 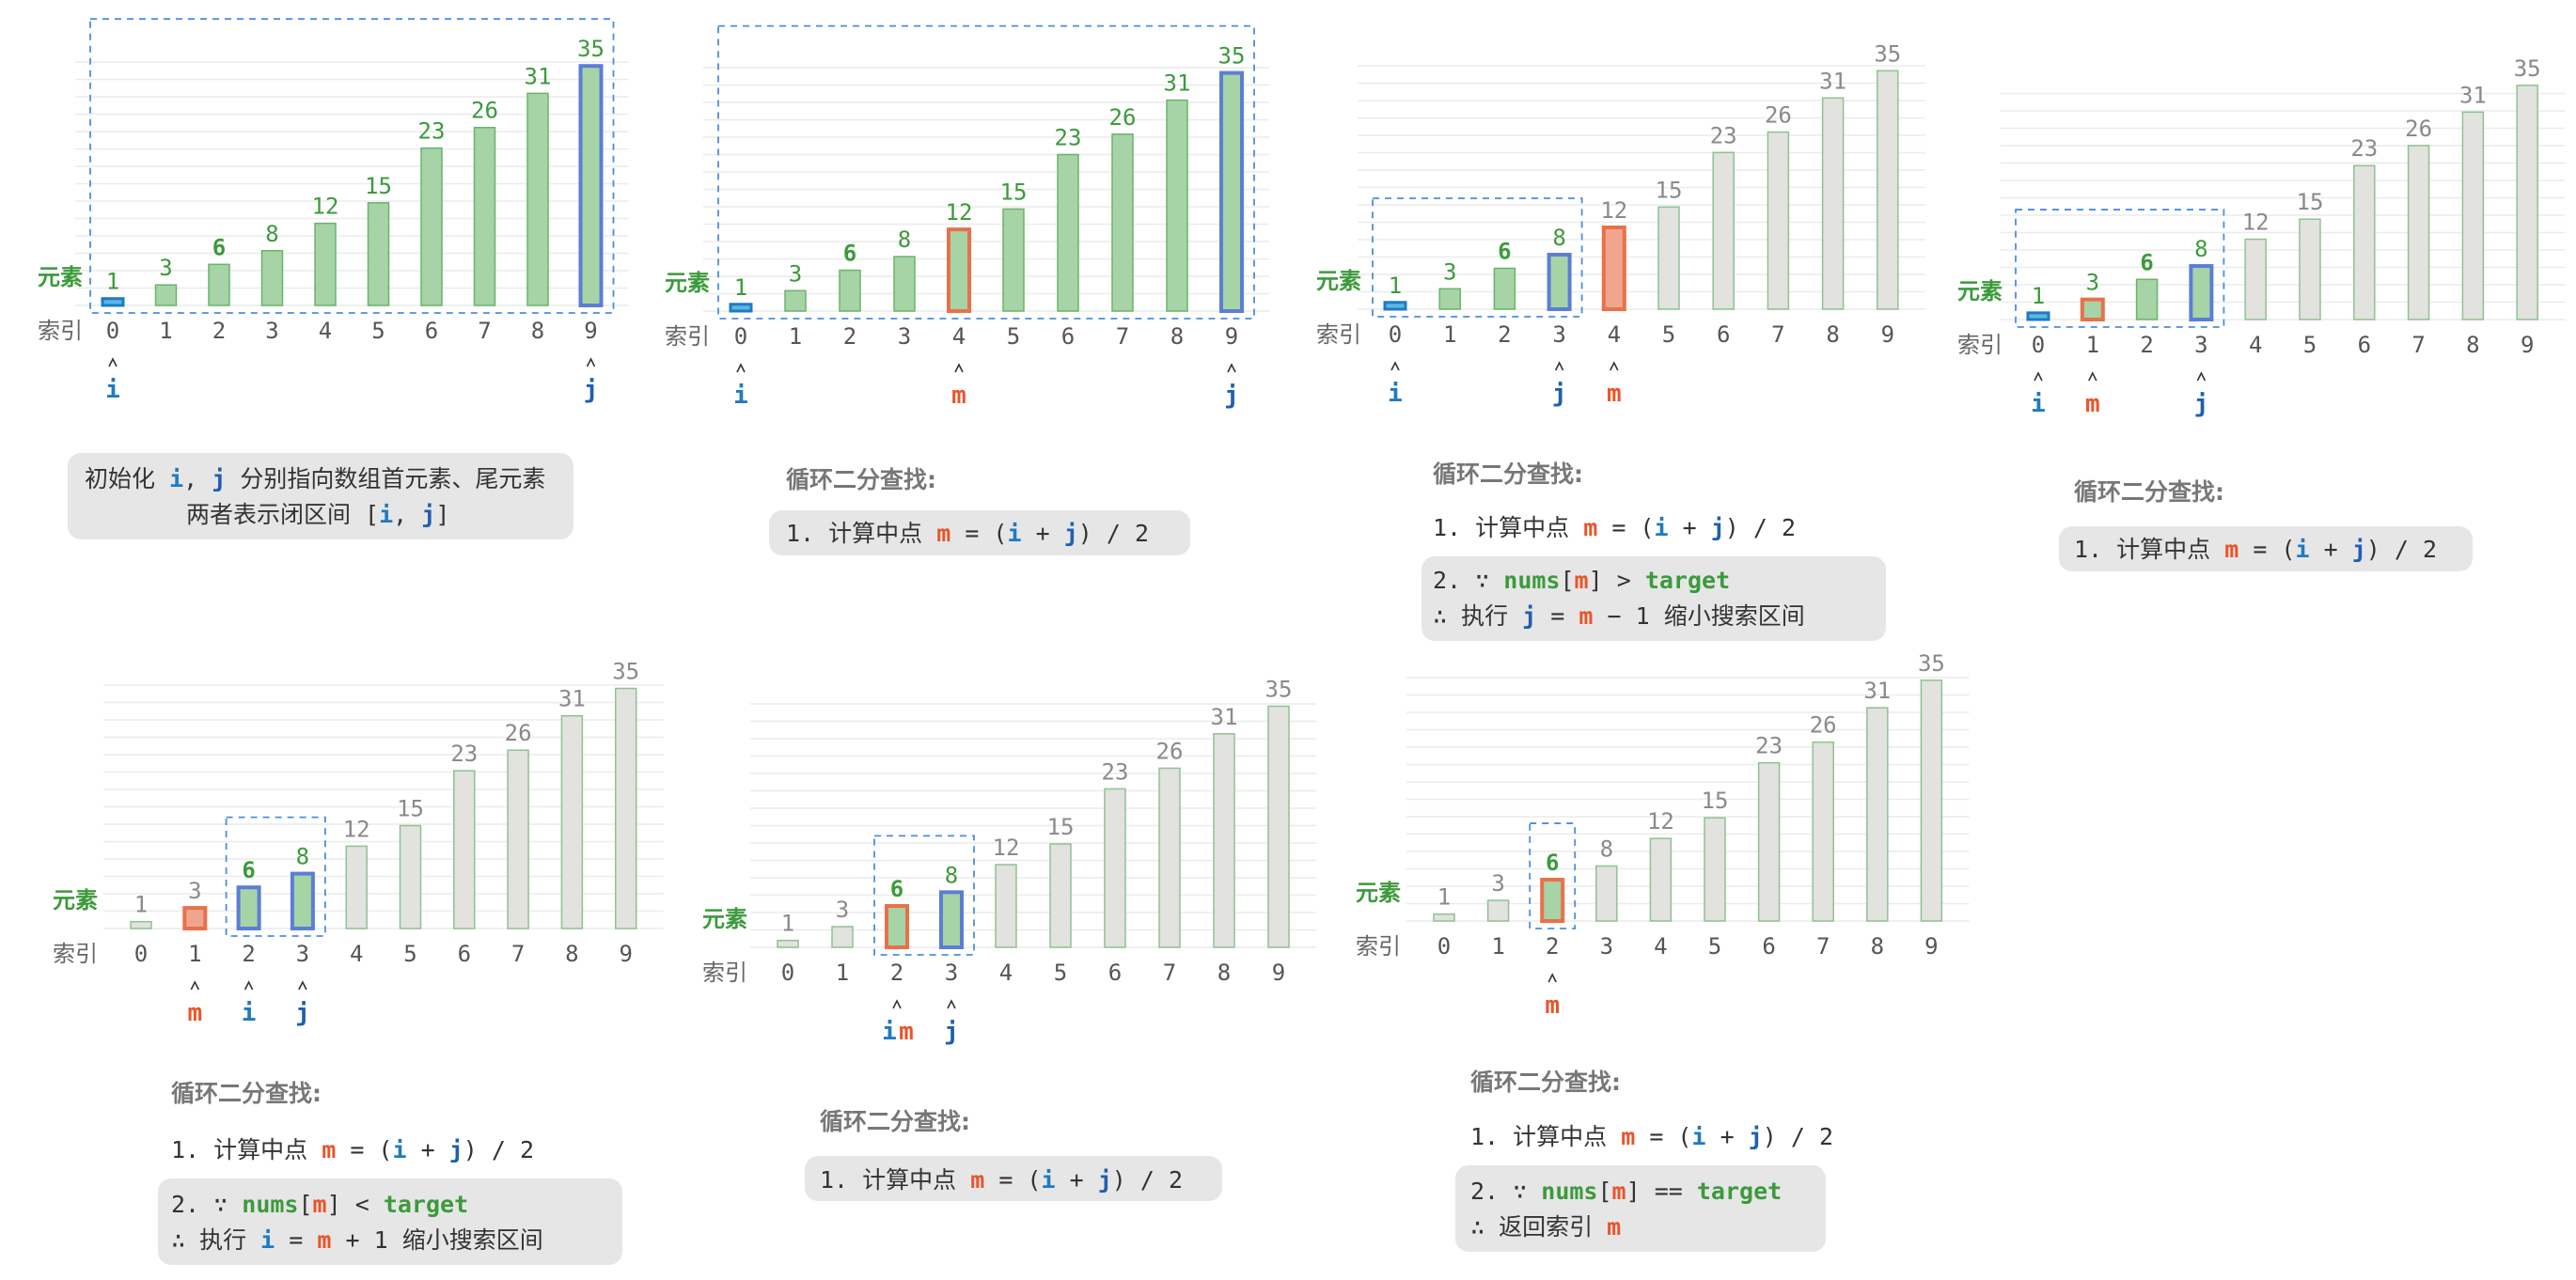 I want to click on tick-label: 2, so click(x=1552, y=946).